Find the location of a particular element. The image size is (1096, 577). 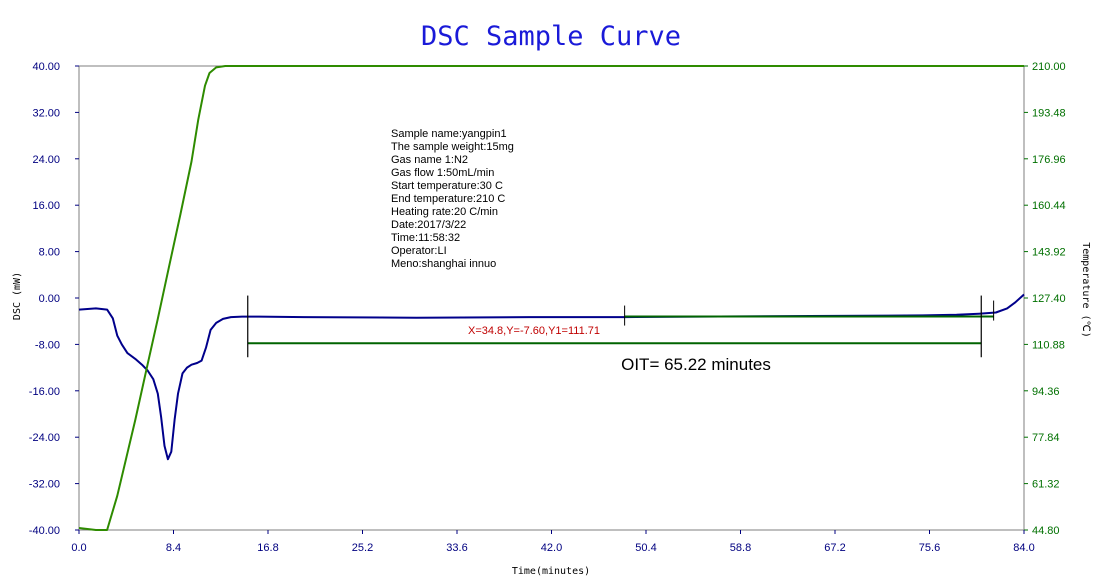

x-tick-label: 84.0 is located at coordinates (1023, 548).